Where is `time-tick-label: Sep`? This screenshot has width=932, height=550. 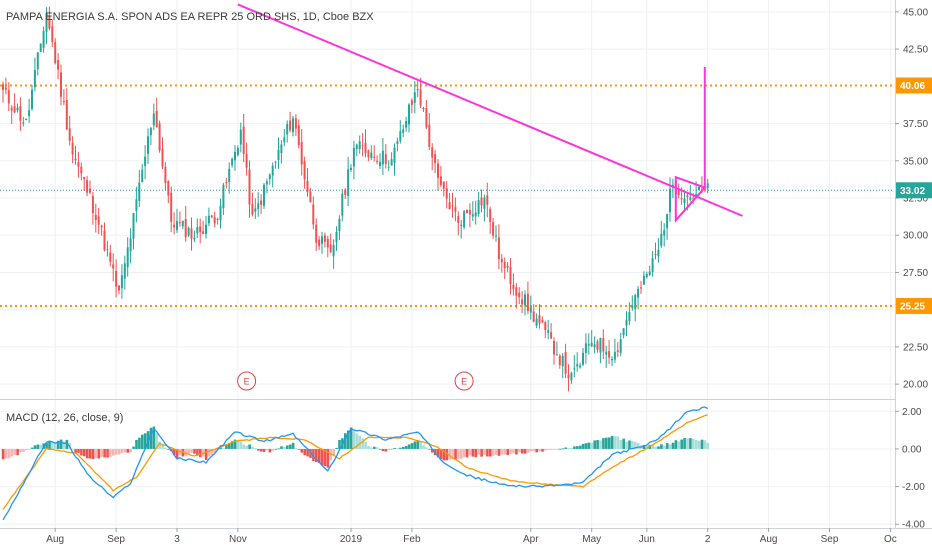 time-tick-label: Sep is located at coordinates (830, 539).